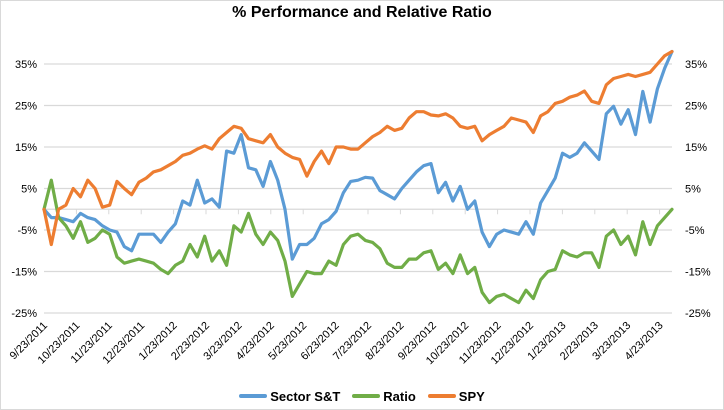 The height and width of the screenshot is (410, 724). What do you see at coordinates (441, 396) in the screenshot?
I see `legend-swatch-spy` at bounding box center [441, 396].